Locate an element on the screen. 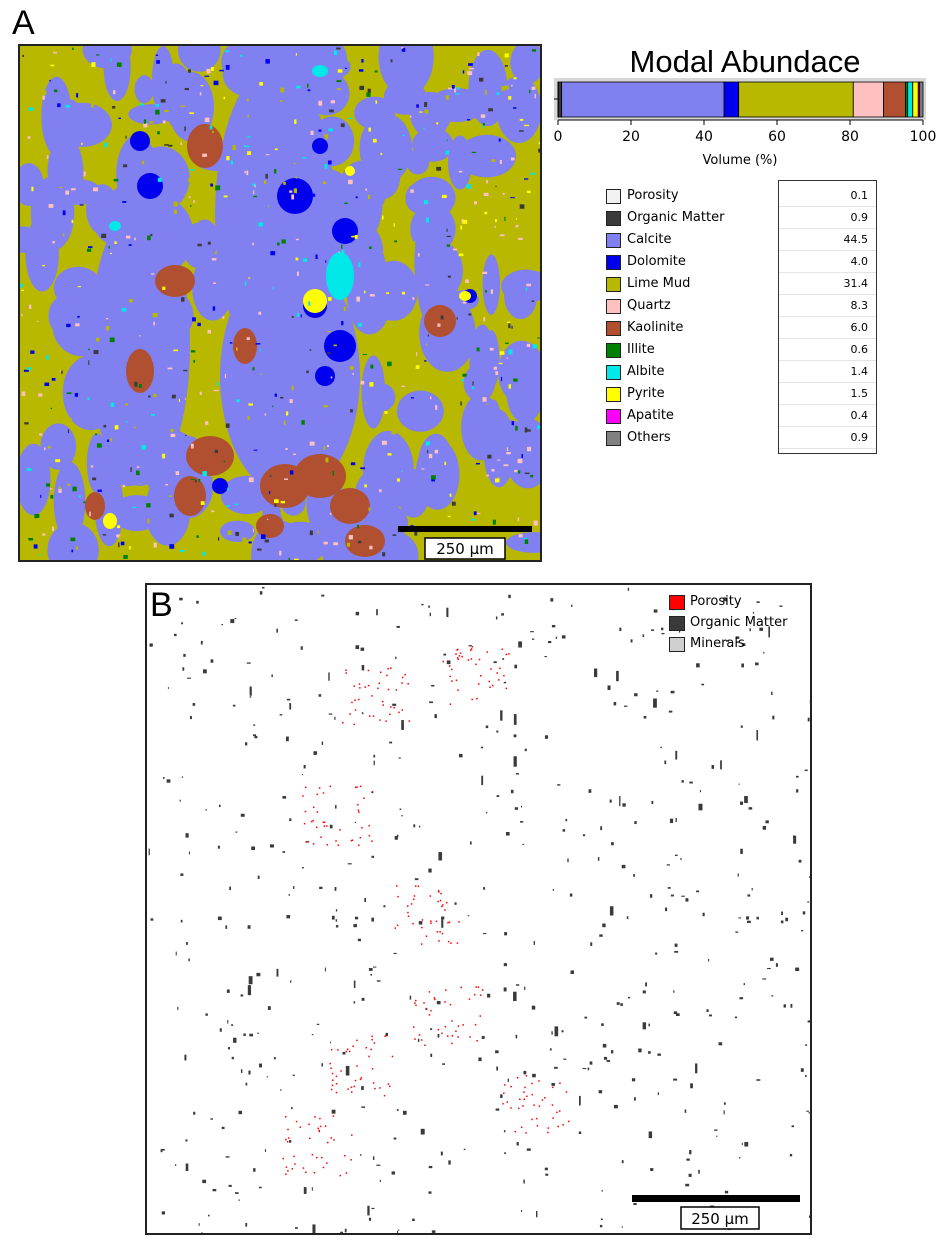 The width and height of the screenshot is (941, 1241). legend-label-illite: Illite is located at coordinates (641, 349).